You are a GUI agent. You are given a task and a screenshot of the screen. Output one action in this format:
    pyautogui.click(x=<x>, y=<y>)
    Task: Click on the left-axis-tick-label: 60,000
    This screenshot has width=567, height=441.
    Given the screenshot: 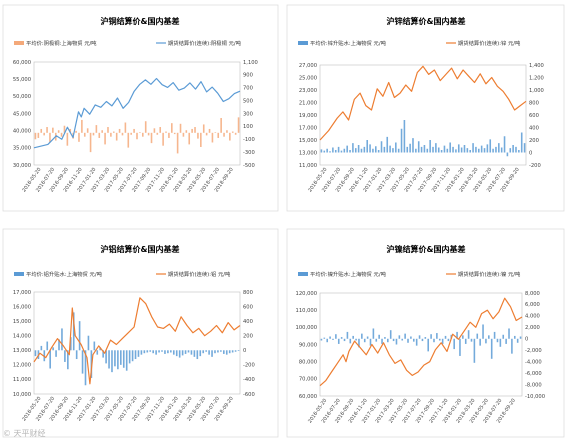 What is the action you would take?
    pyautogui.click(x=22, y=63)
    